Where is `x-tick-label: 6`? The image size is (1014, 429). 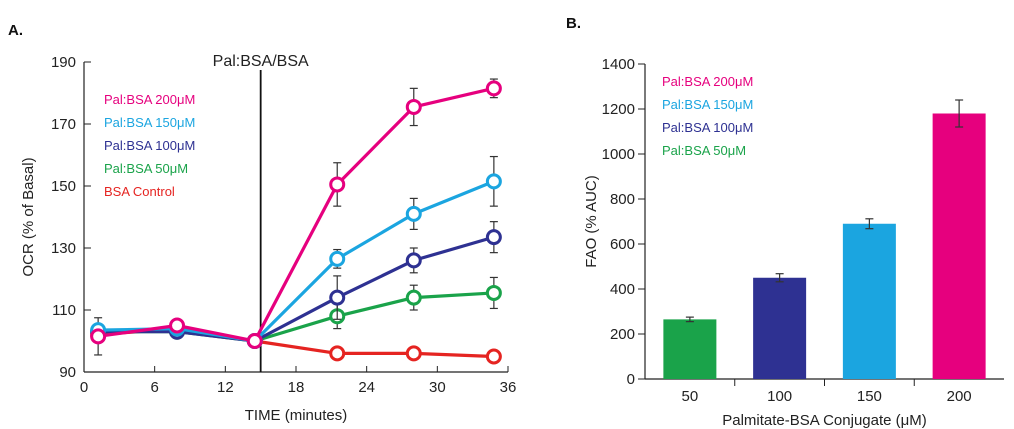 x-tick-label: 6 is located at coordinates (154, 387).